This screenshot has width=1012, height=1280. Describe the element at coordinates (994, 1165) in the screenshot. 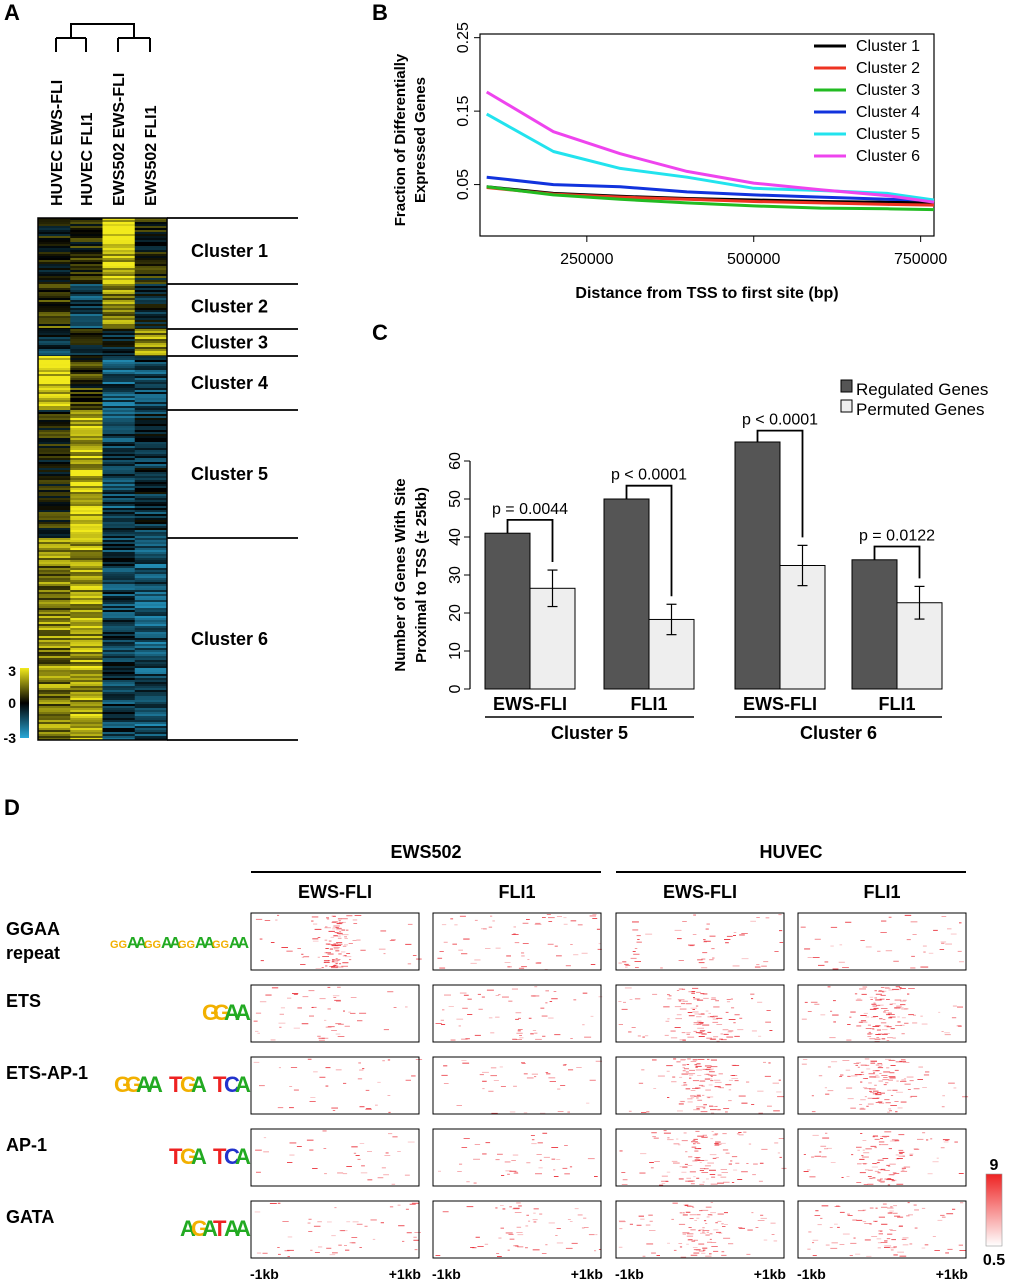

I see `colorbar-max: 9` at that location.